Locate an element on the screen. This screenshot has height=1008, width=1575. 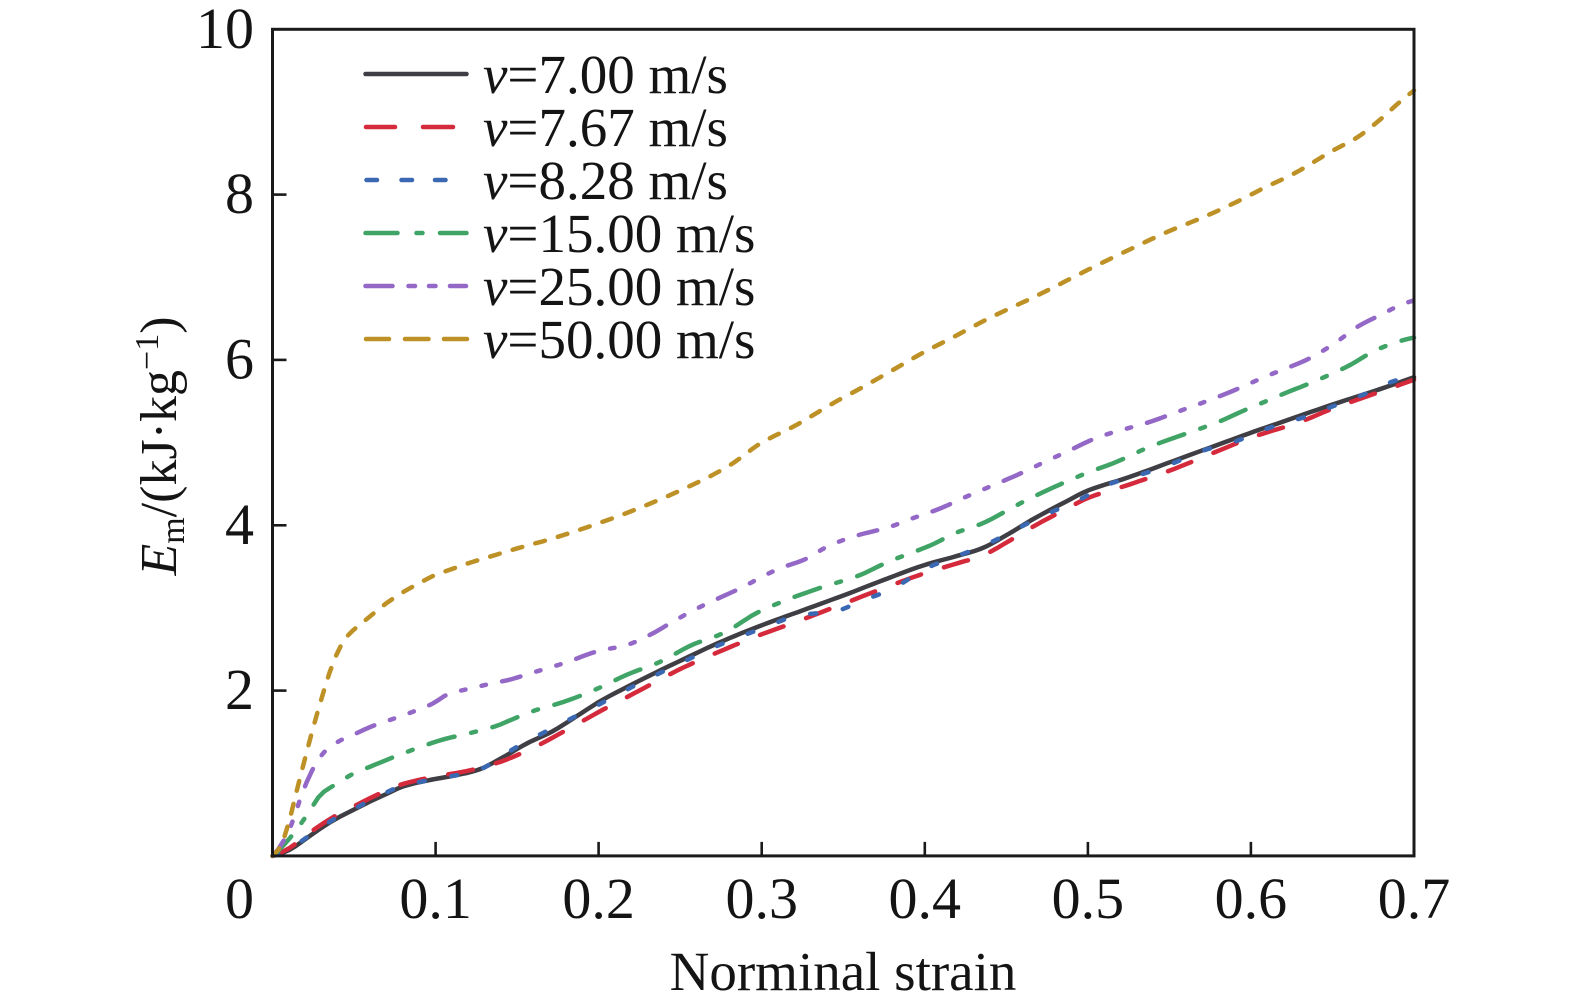
svg-text: 2 is located at coordinates (239, 689).